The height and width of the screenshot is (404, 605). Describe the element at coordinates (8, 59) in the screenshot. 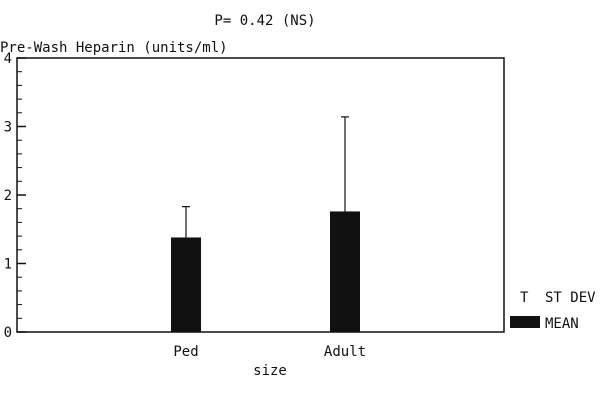

I see `y-tick-label: 4` at that location.